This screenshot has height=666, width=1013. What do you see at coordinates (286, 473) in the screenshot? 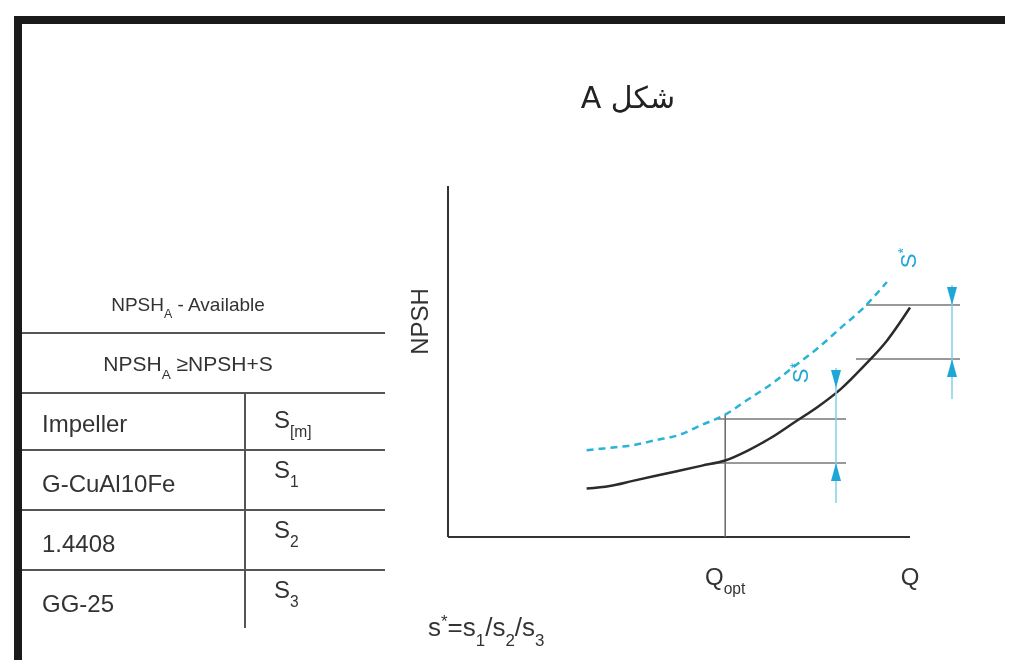
I see `text: S$_{1}$` at bounding box center [286, 473].